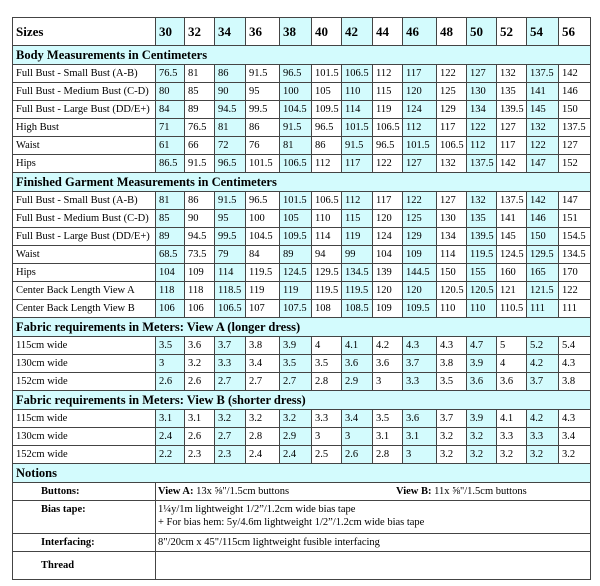 This screenshot has width=600, height=586. Describe the element at coordinates (511, 308) in the screenshot. I see `table-cell: 110.5` at that location.